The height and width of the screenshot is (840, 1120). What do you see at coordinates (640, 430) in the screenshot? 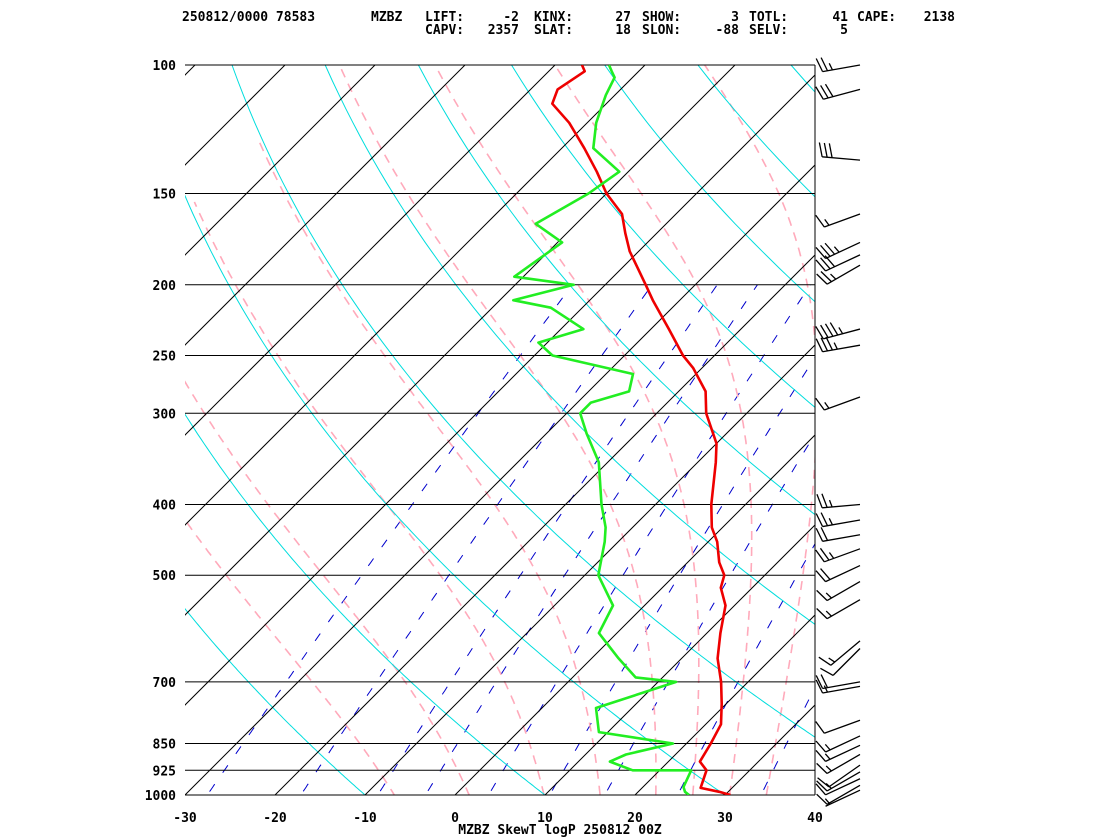
I see `temperature-trace` at bounding box center [640, 430].